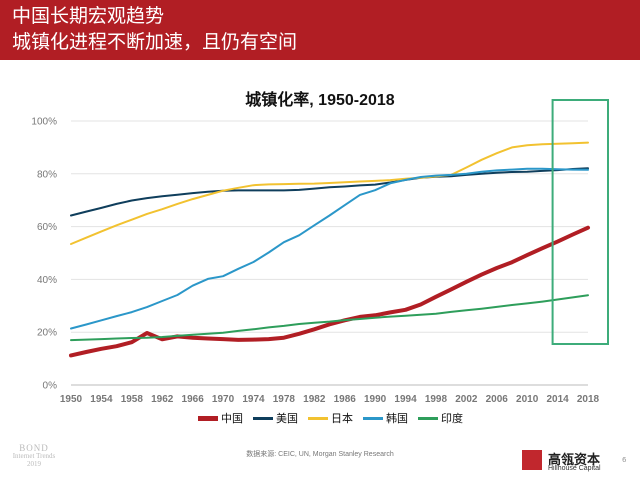 The image size is (640, 479). I want to click on x-tick-label: 2010, so click(527, 399).